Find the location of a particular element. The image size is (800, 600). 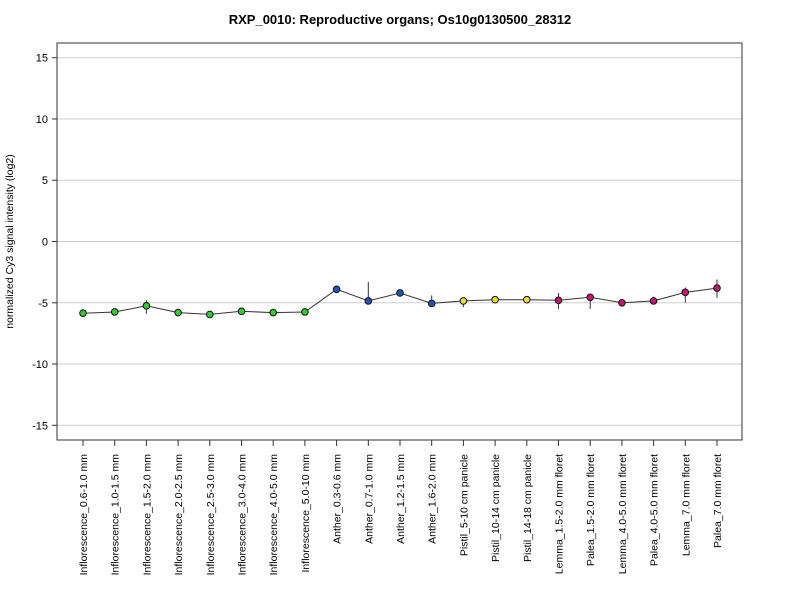

x-tick-label: Pistil_14-18 cm panicle is located at coordinates (528, 508).